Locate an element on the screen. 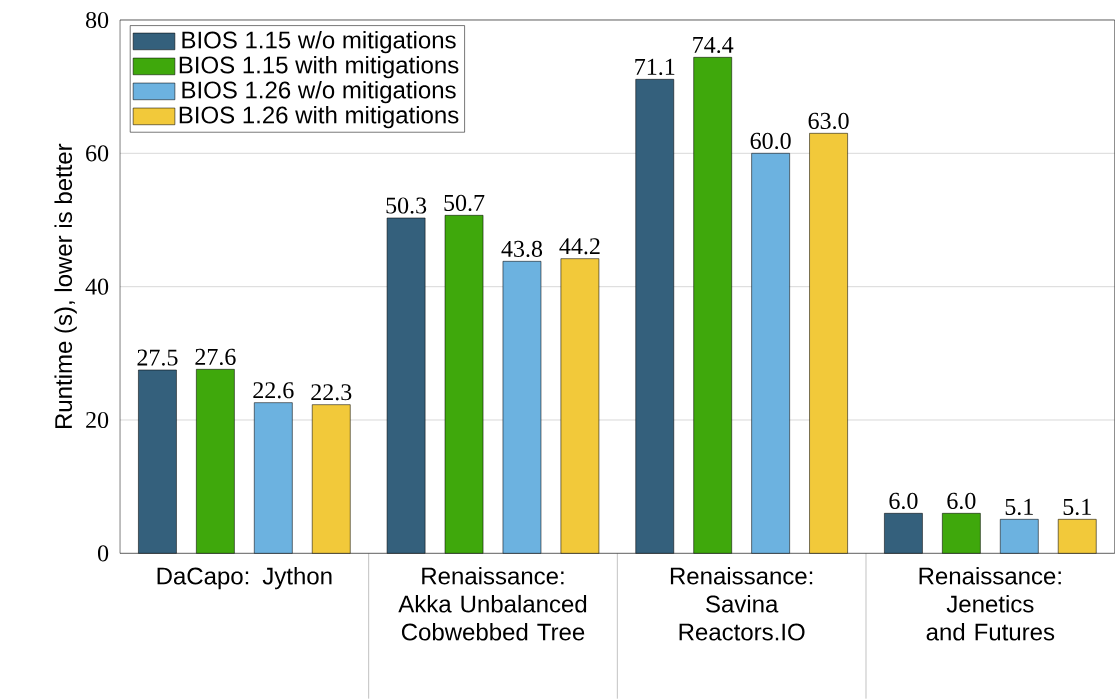  legend-label: BIOS 1.26 w/o mitigations is located at coordinates (319, 92).